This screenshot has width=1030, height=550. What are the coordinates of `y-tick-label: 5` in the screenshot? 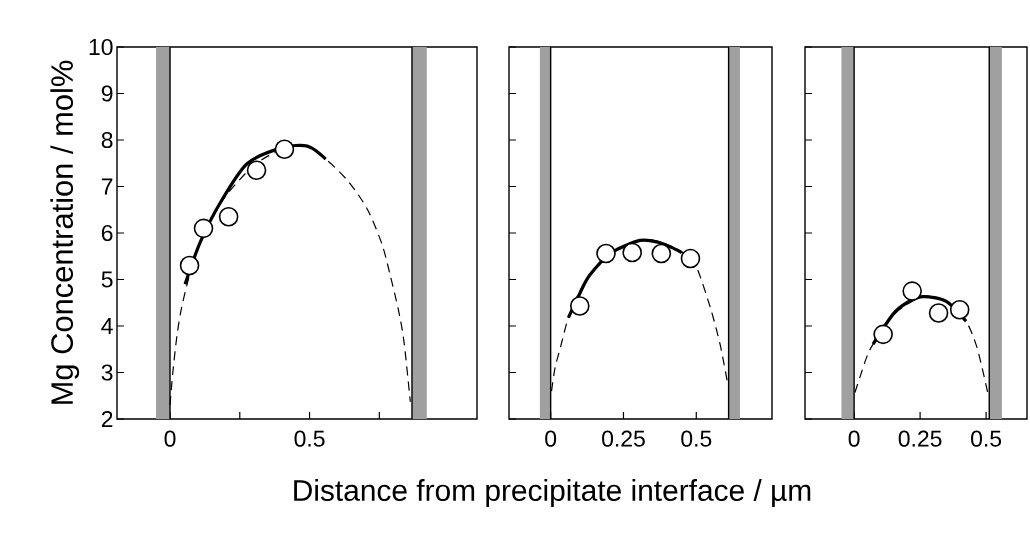 It's located at (107, 279).